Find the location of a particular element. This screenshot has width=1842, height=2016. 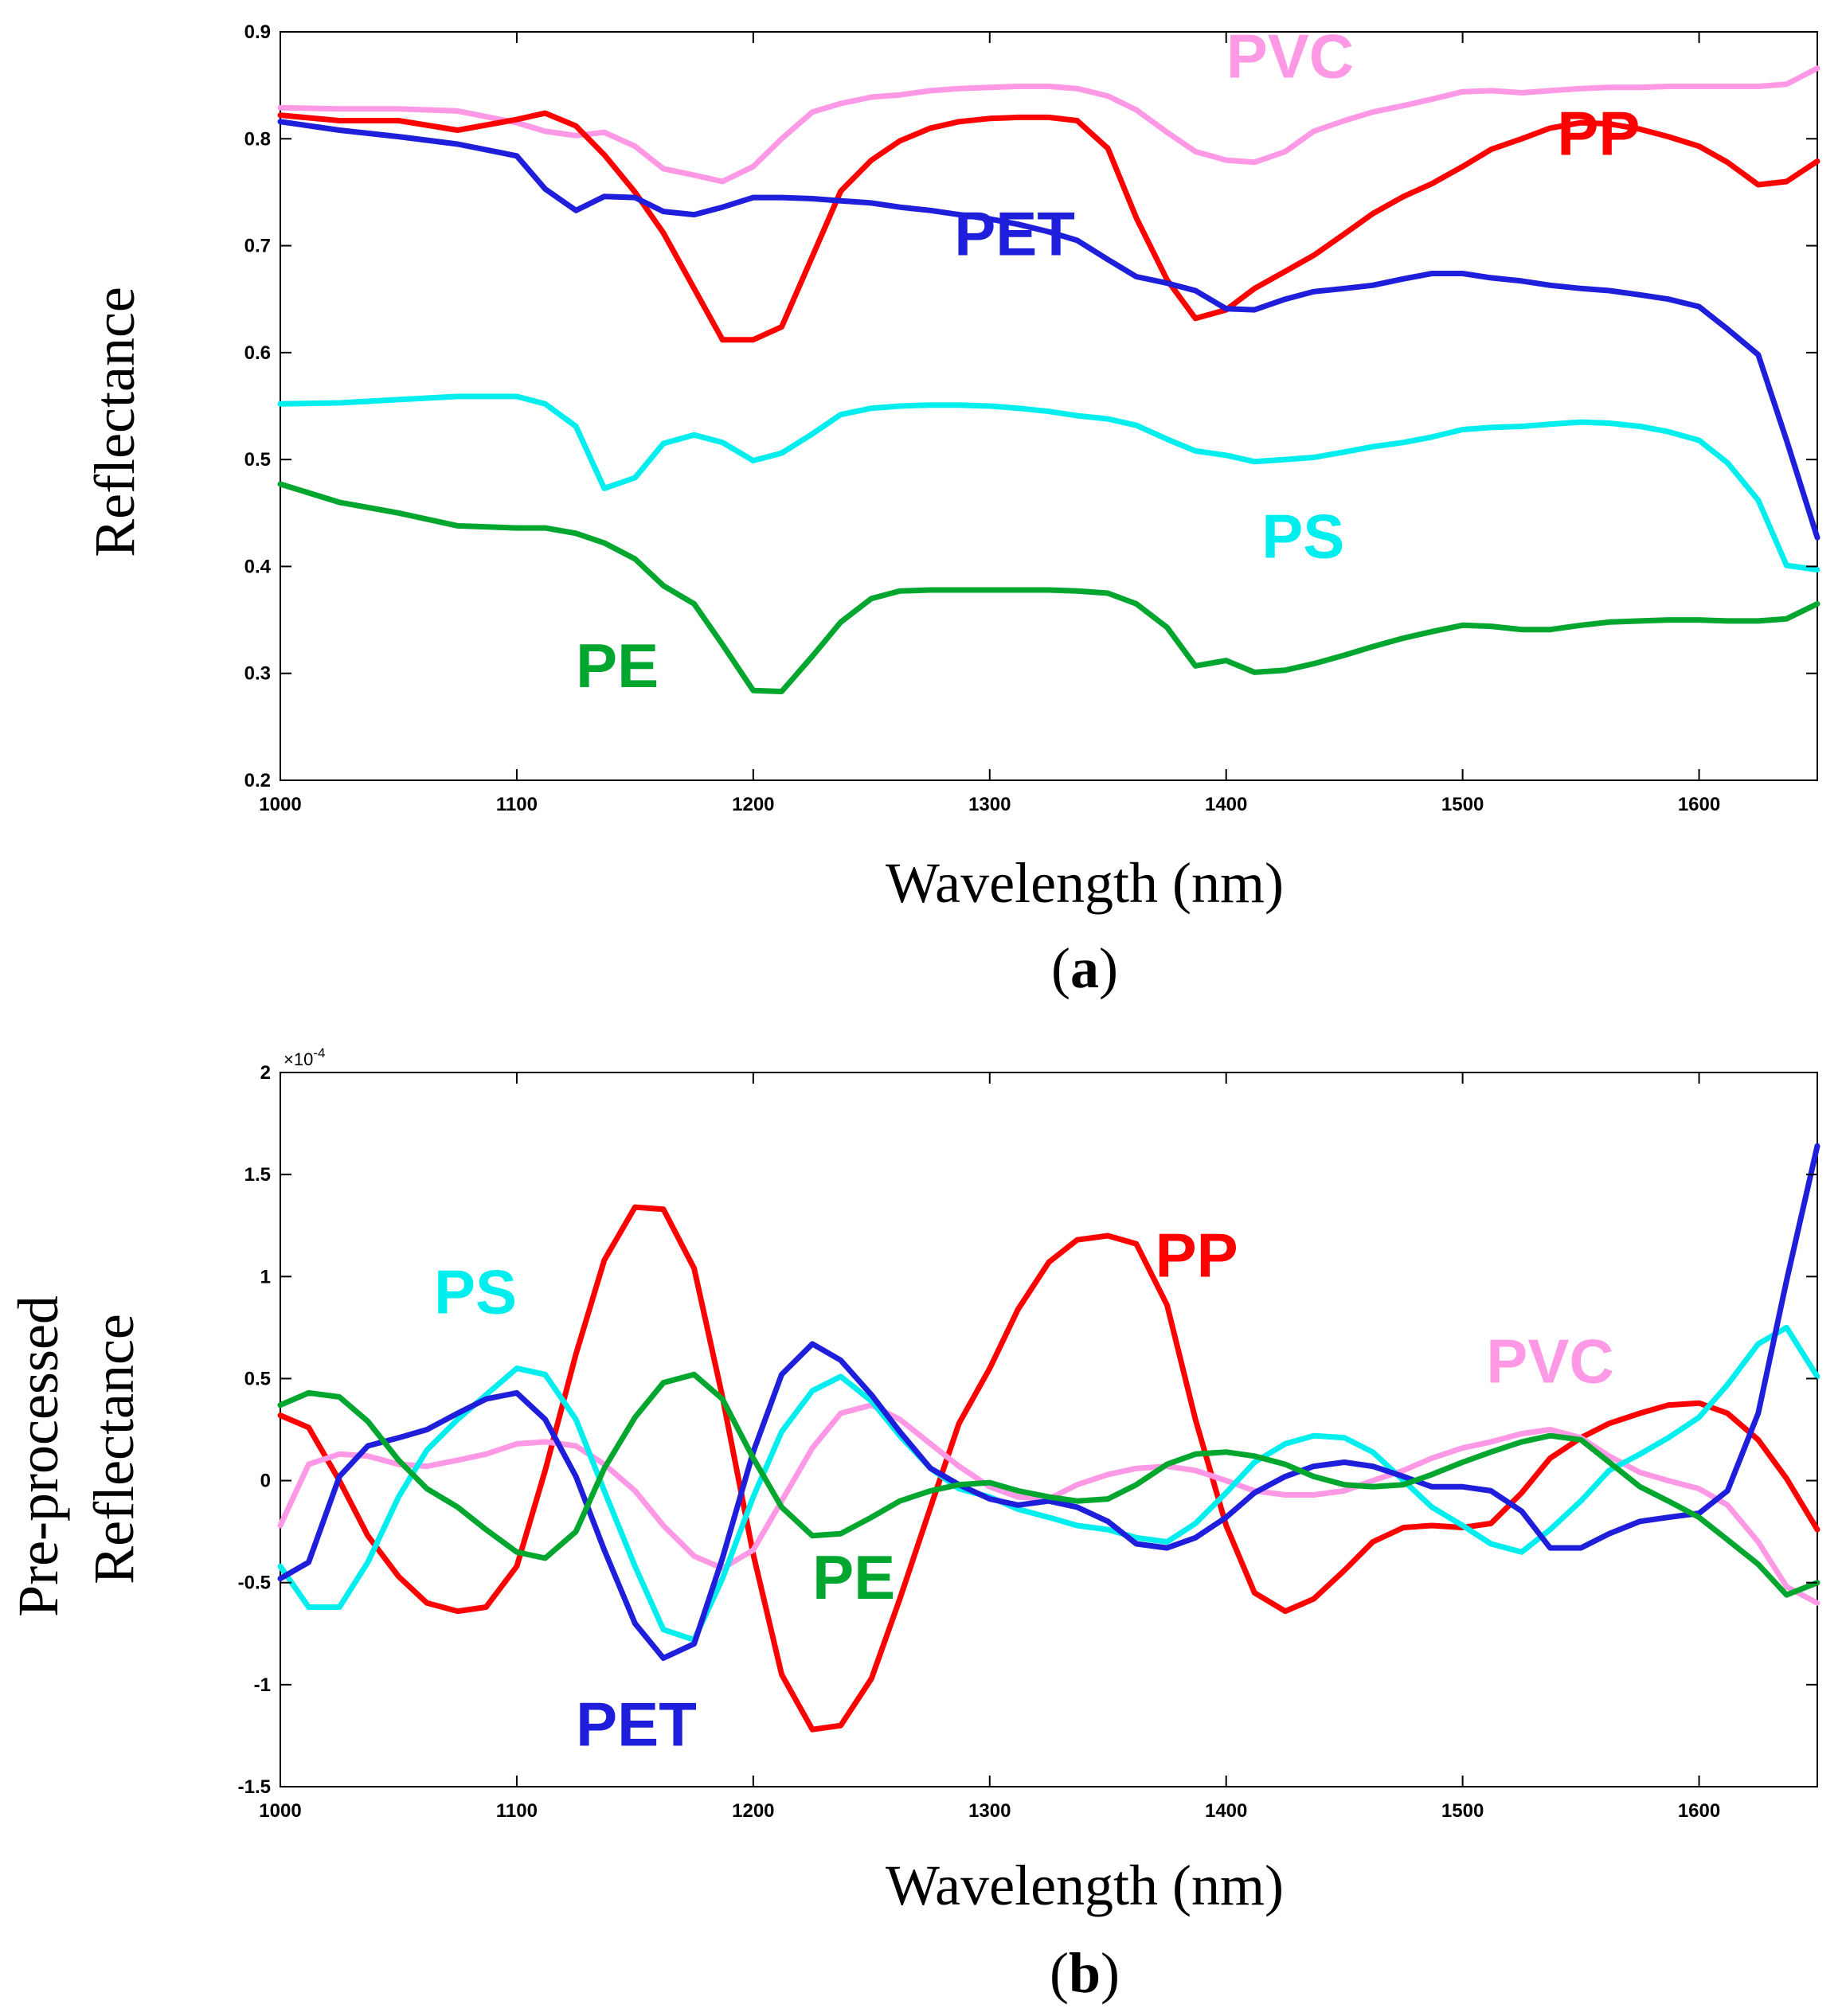

panel-a-series-label-pe: PE is located at coordinates (617, 666).